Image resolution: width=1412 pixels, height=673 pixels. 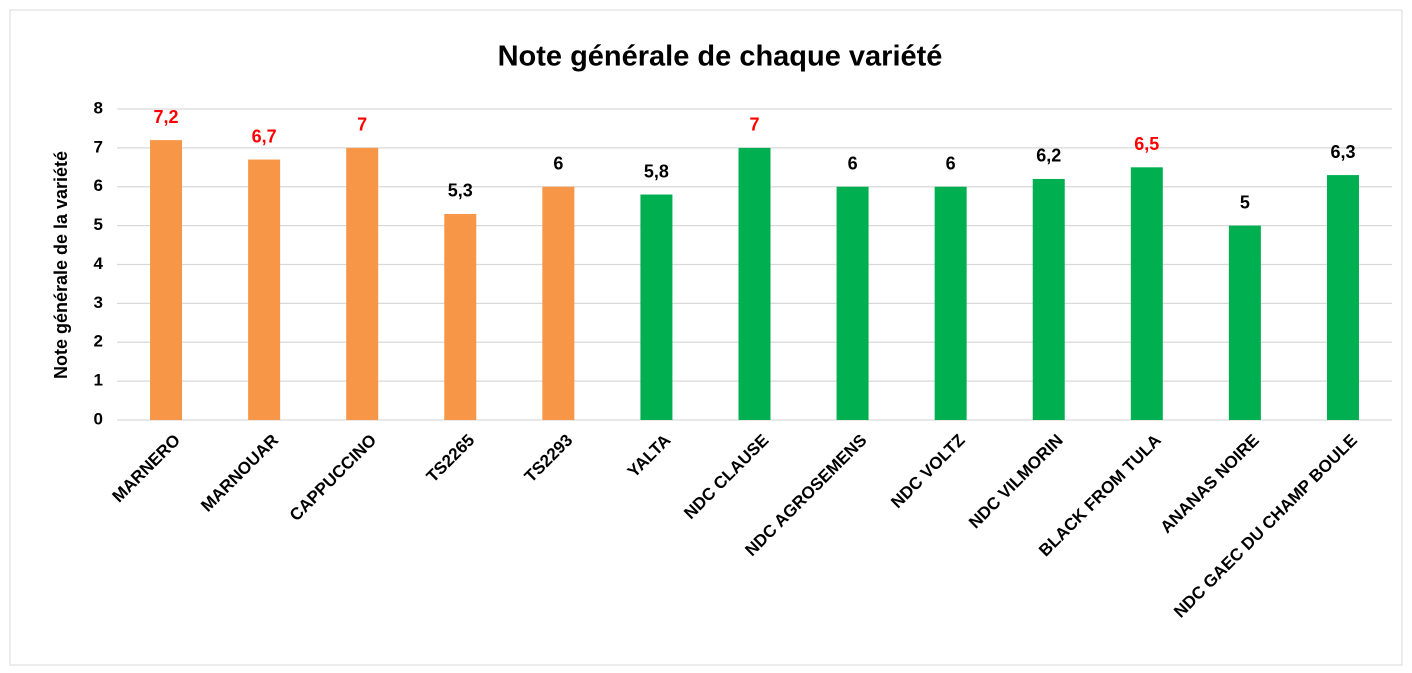 I want to click on y-tick-label: 7, so click(x=98, y=146).